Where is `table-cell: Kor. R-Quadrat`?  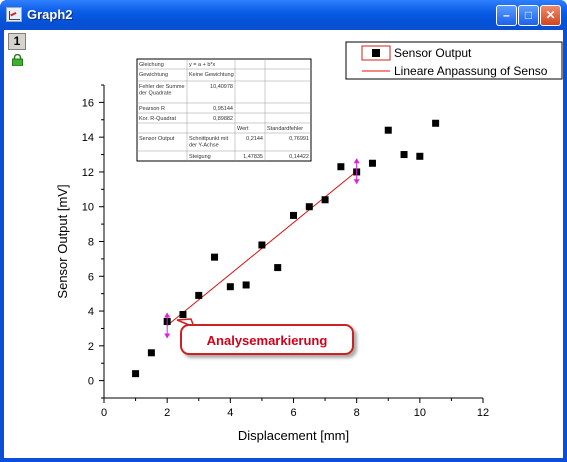
table-cell: Kor. R-Quadrat is located at coordinates (157, 119).